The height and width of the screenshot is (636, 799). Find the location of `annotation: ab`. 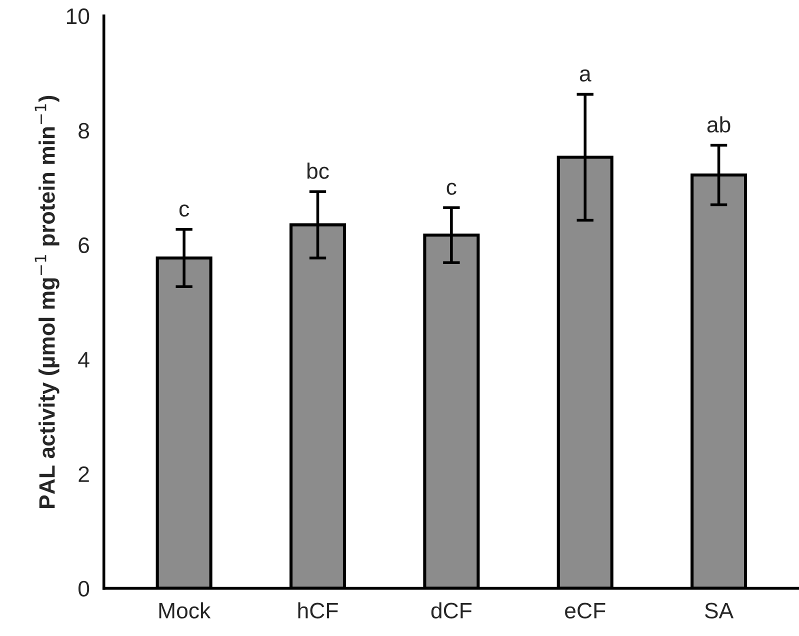

annotation: ab is located at coordinates (718, 124).